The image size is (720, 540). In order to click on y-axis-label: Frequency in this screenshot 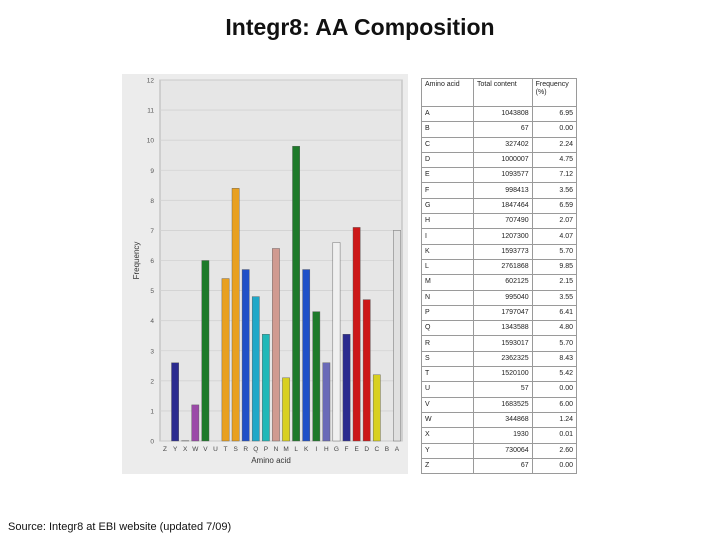, I will do `click(136, 261)`.